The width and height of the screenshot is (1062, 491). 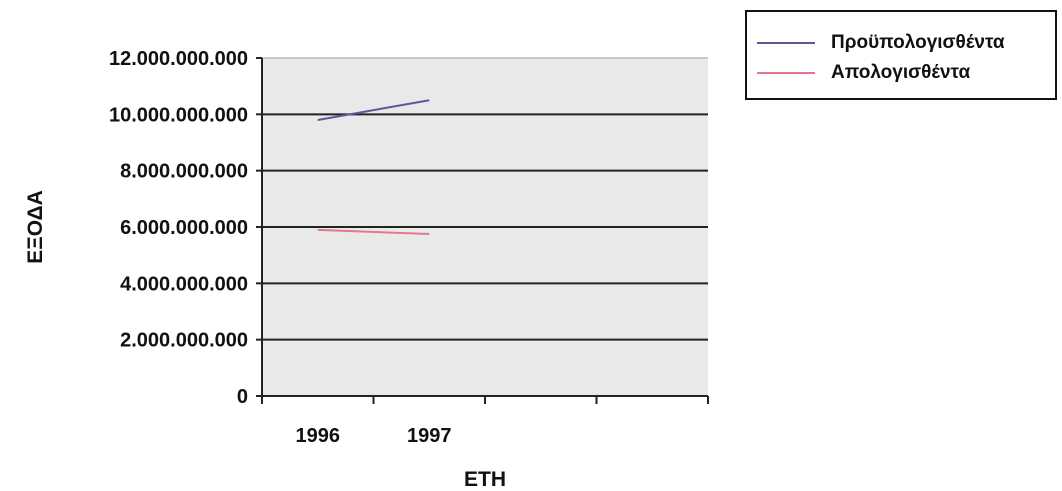 What do you see at coordinates (184, 172) in the screenshot?
I see `y-tick-label: 8.000.000.000` at bounding box center [184, 172].